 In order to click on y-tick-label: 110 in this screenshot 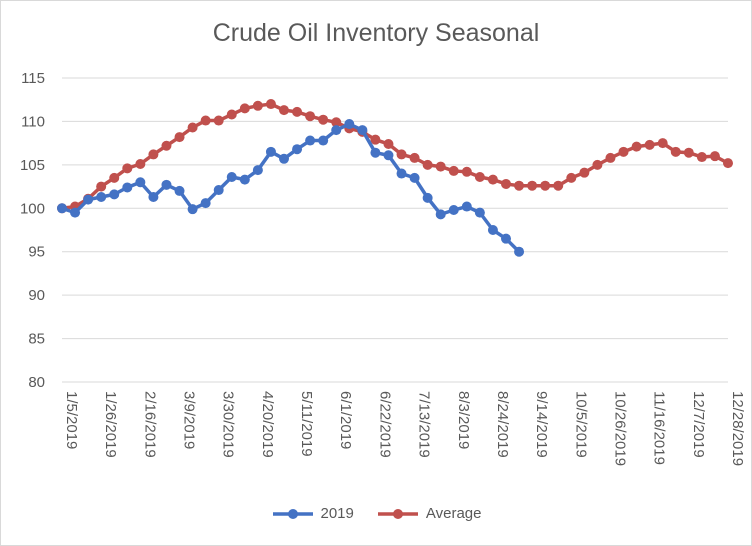, I will do `click(33, 121)`.